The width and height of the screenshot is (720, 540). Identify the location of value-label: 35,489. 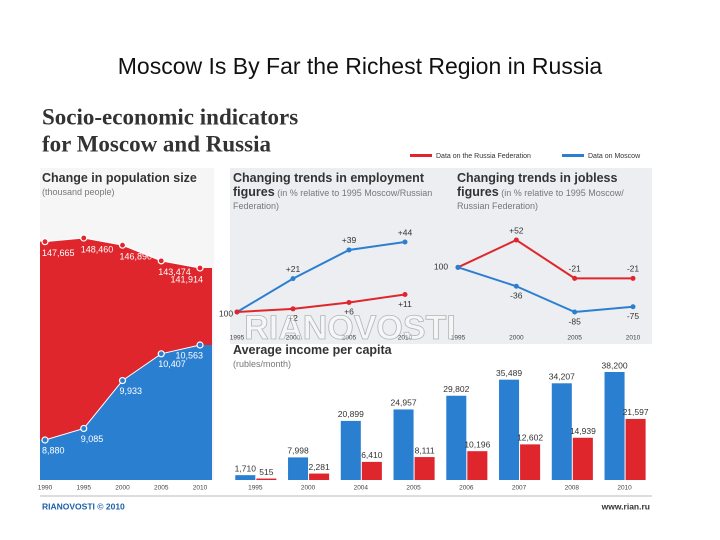
(509, 373).